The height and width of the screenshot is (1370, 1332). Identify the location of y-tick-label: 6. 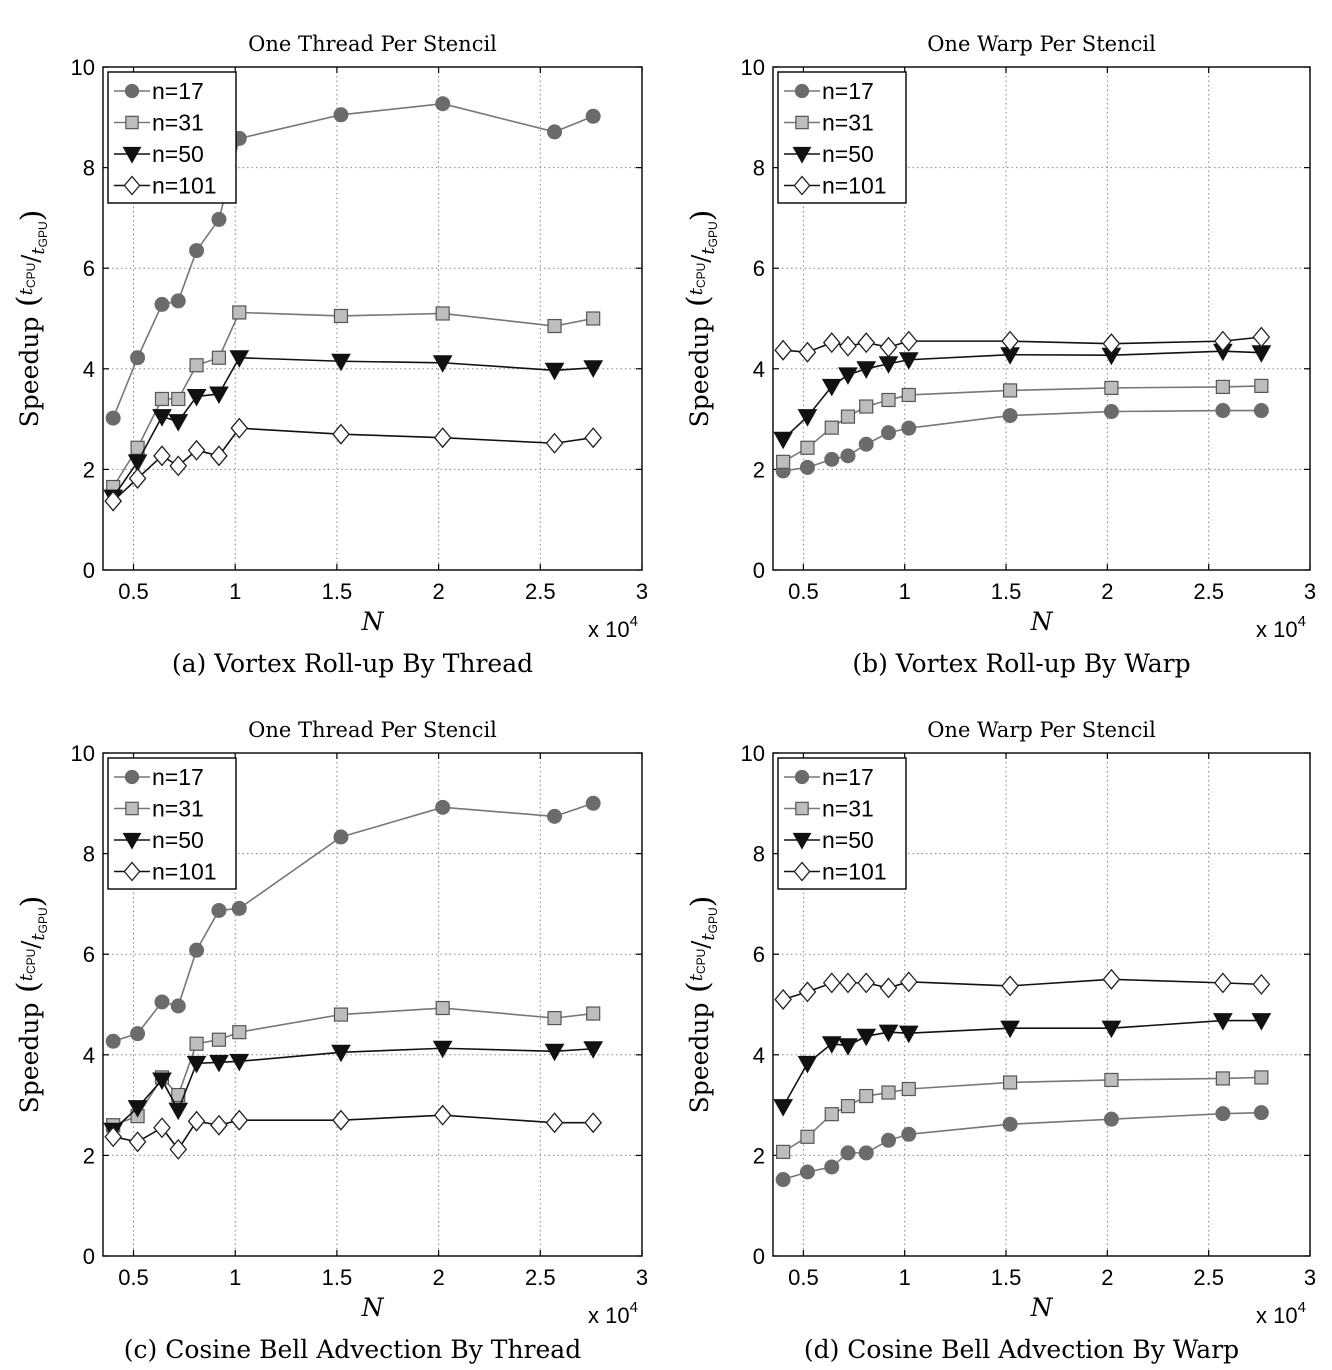
(89, 954).